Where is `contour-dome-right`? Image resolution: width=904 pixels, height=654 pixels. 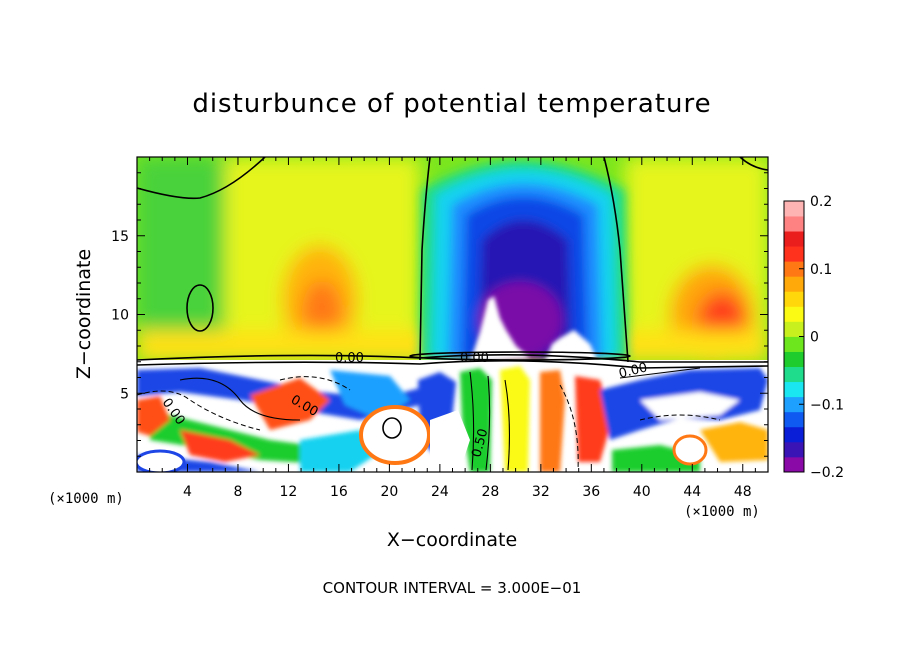 contour-dome-right is located at coordinates (616, 260).